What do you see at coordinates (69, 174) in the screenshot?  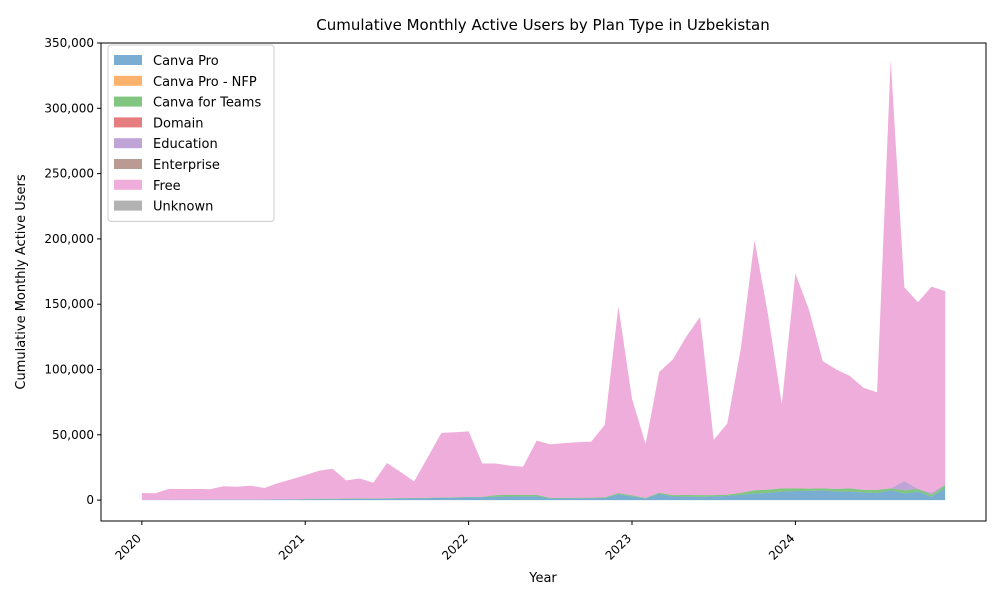 I see `y-tick-label: 250,000` at bounding box center [69, 174].